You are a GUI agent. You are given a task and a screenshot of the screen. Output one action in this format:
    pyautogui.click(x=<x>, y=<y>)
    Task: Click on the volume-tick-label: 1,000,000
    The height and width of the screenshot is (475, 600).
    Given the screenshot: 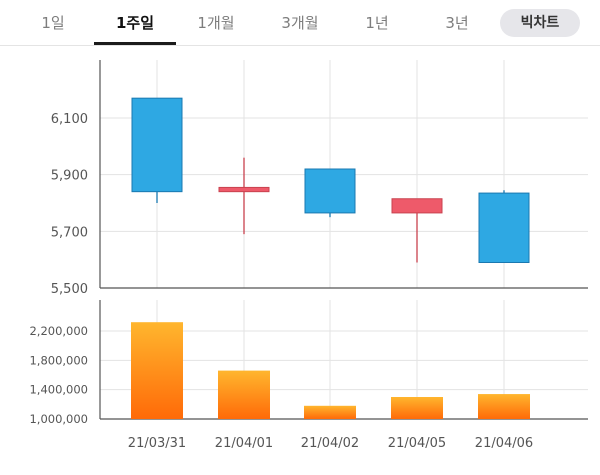 What is the action you would take?
    pyautogui.click(x=58, y=419)
    